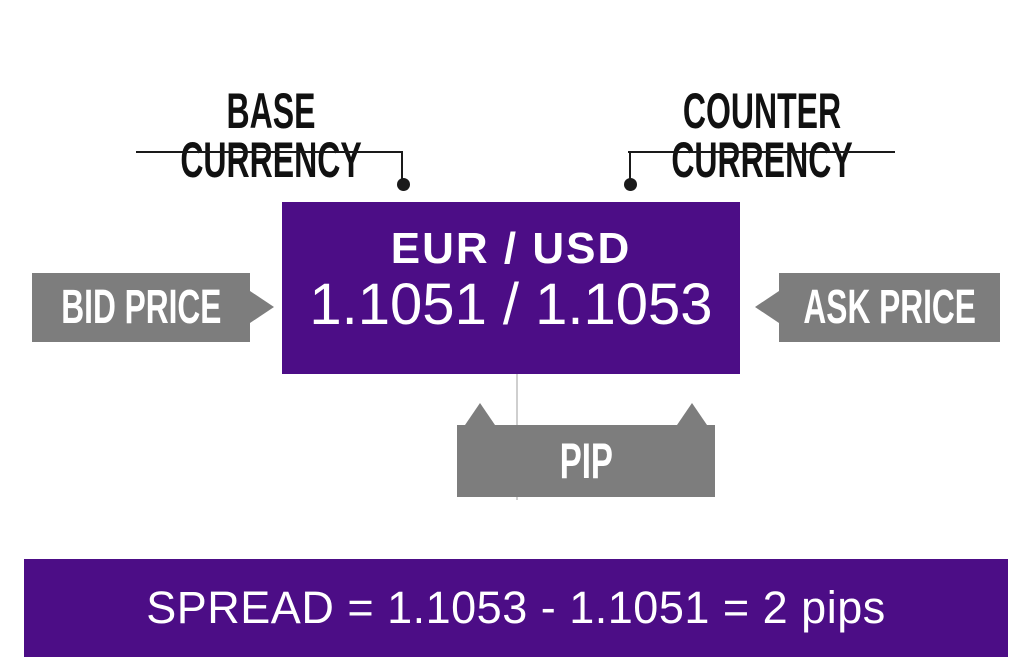 Image resolution: width=1024 pixels, height=667 pixels. I want to click on bid-arrow-right-icon, so click(262, 307).